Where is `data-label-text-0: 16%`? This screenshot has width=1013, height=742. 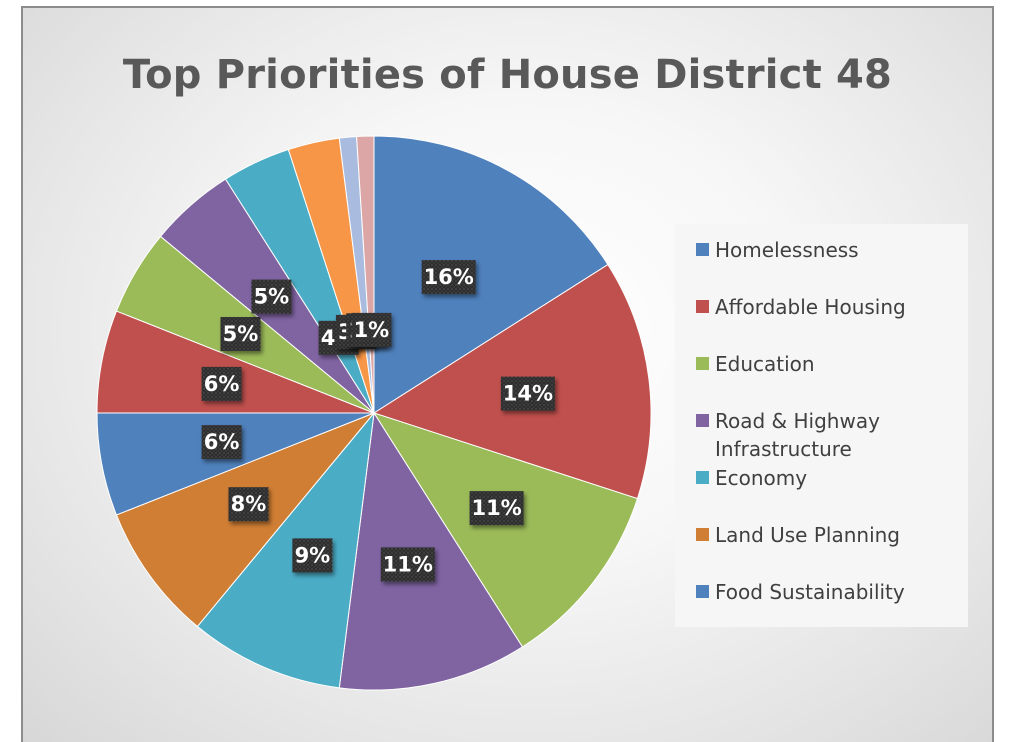 data-label-text-0: 16% is located at coordinates (449, 277).